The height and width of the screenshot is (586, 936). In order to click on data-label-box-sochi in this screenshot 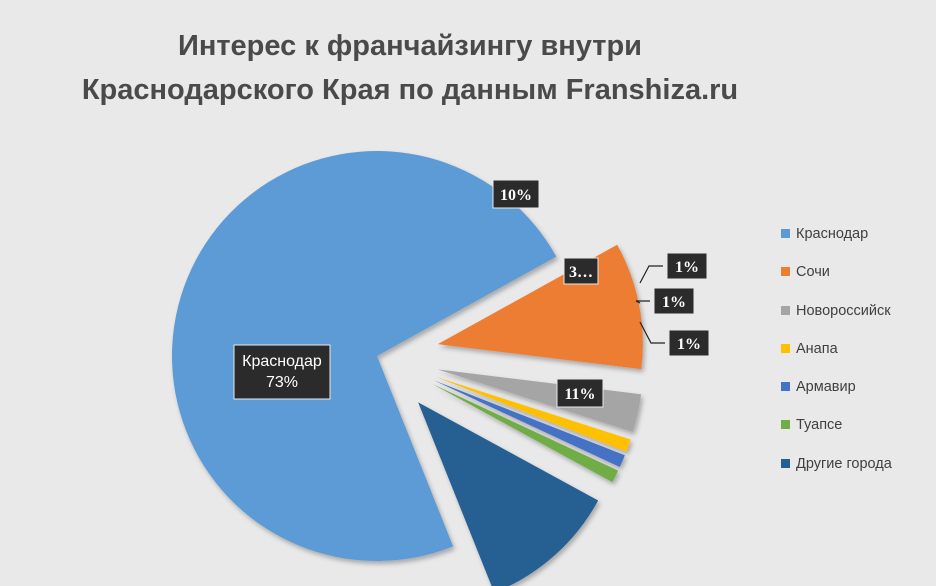, I will do `click(516, 194)`.